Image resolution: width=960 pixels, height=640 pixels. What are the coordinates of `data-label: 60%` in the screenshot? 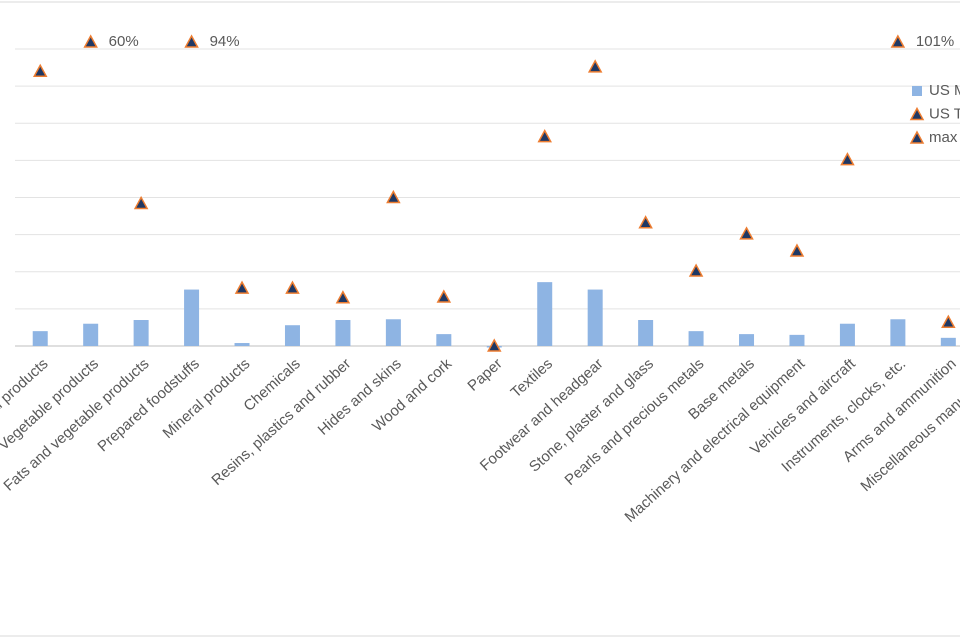 It's located at (124, 41).